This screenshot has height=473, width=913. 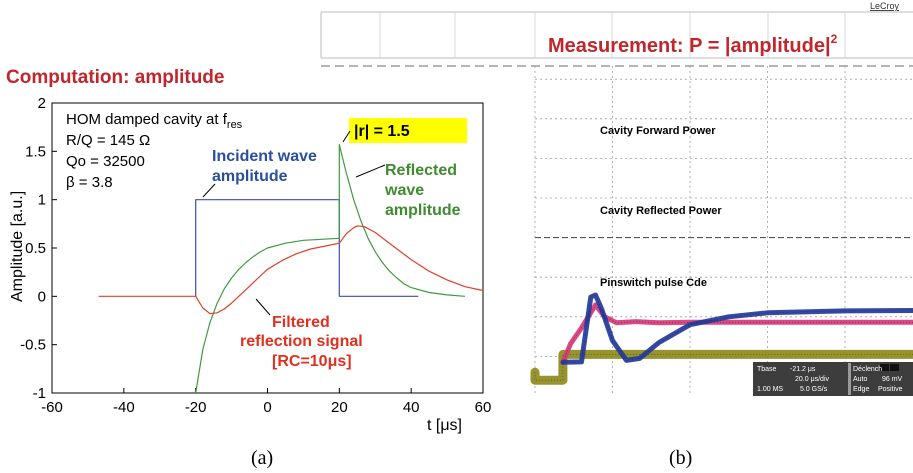 I want to click on plot-b-title: Measurement: P = |amplitude|2, so click(x=693, y=44).